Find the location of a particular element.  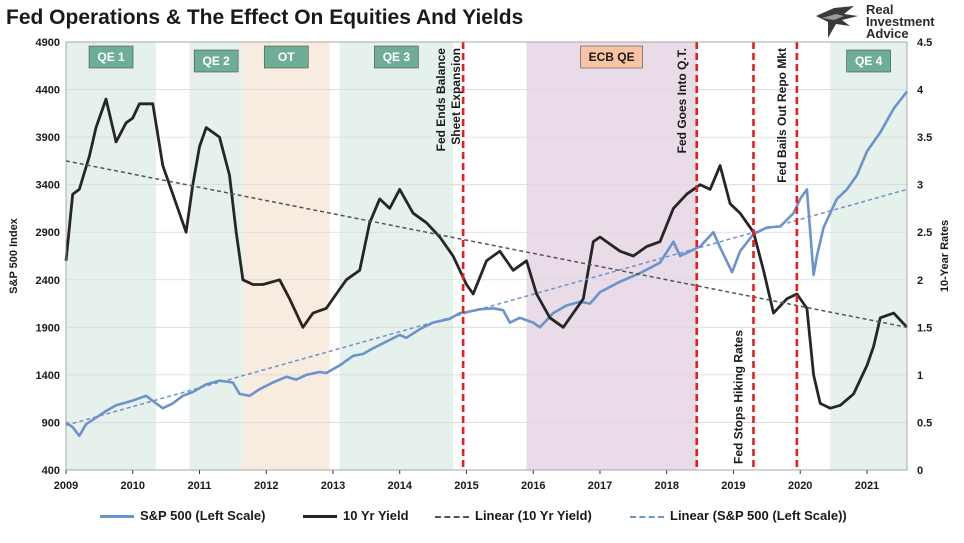

period-label: QE 2 is located at coordinates (216, 61).